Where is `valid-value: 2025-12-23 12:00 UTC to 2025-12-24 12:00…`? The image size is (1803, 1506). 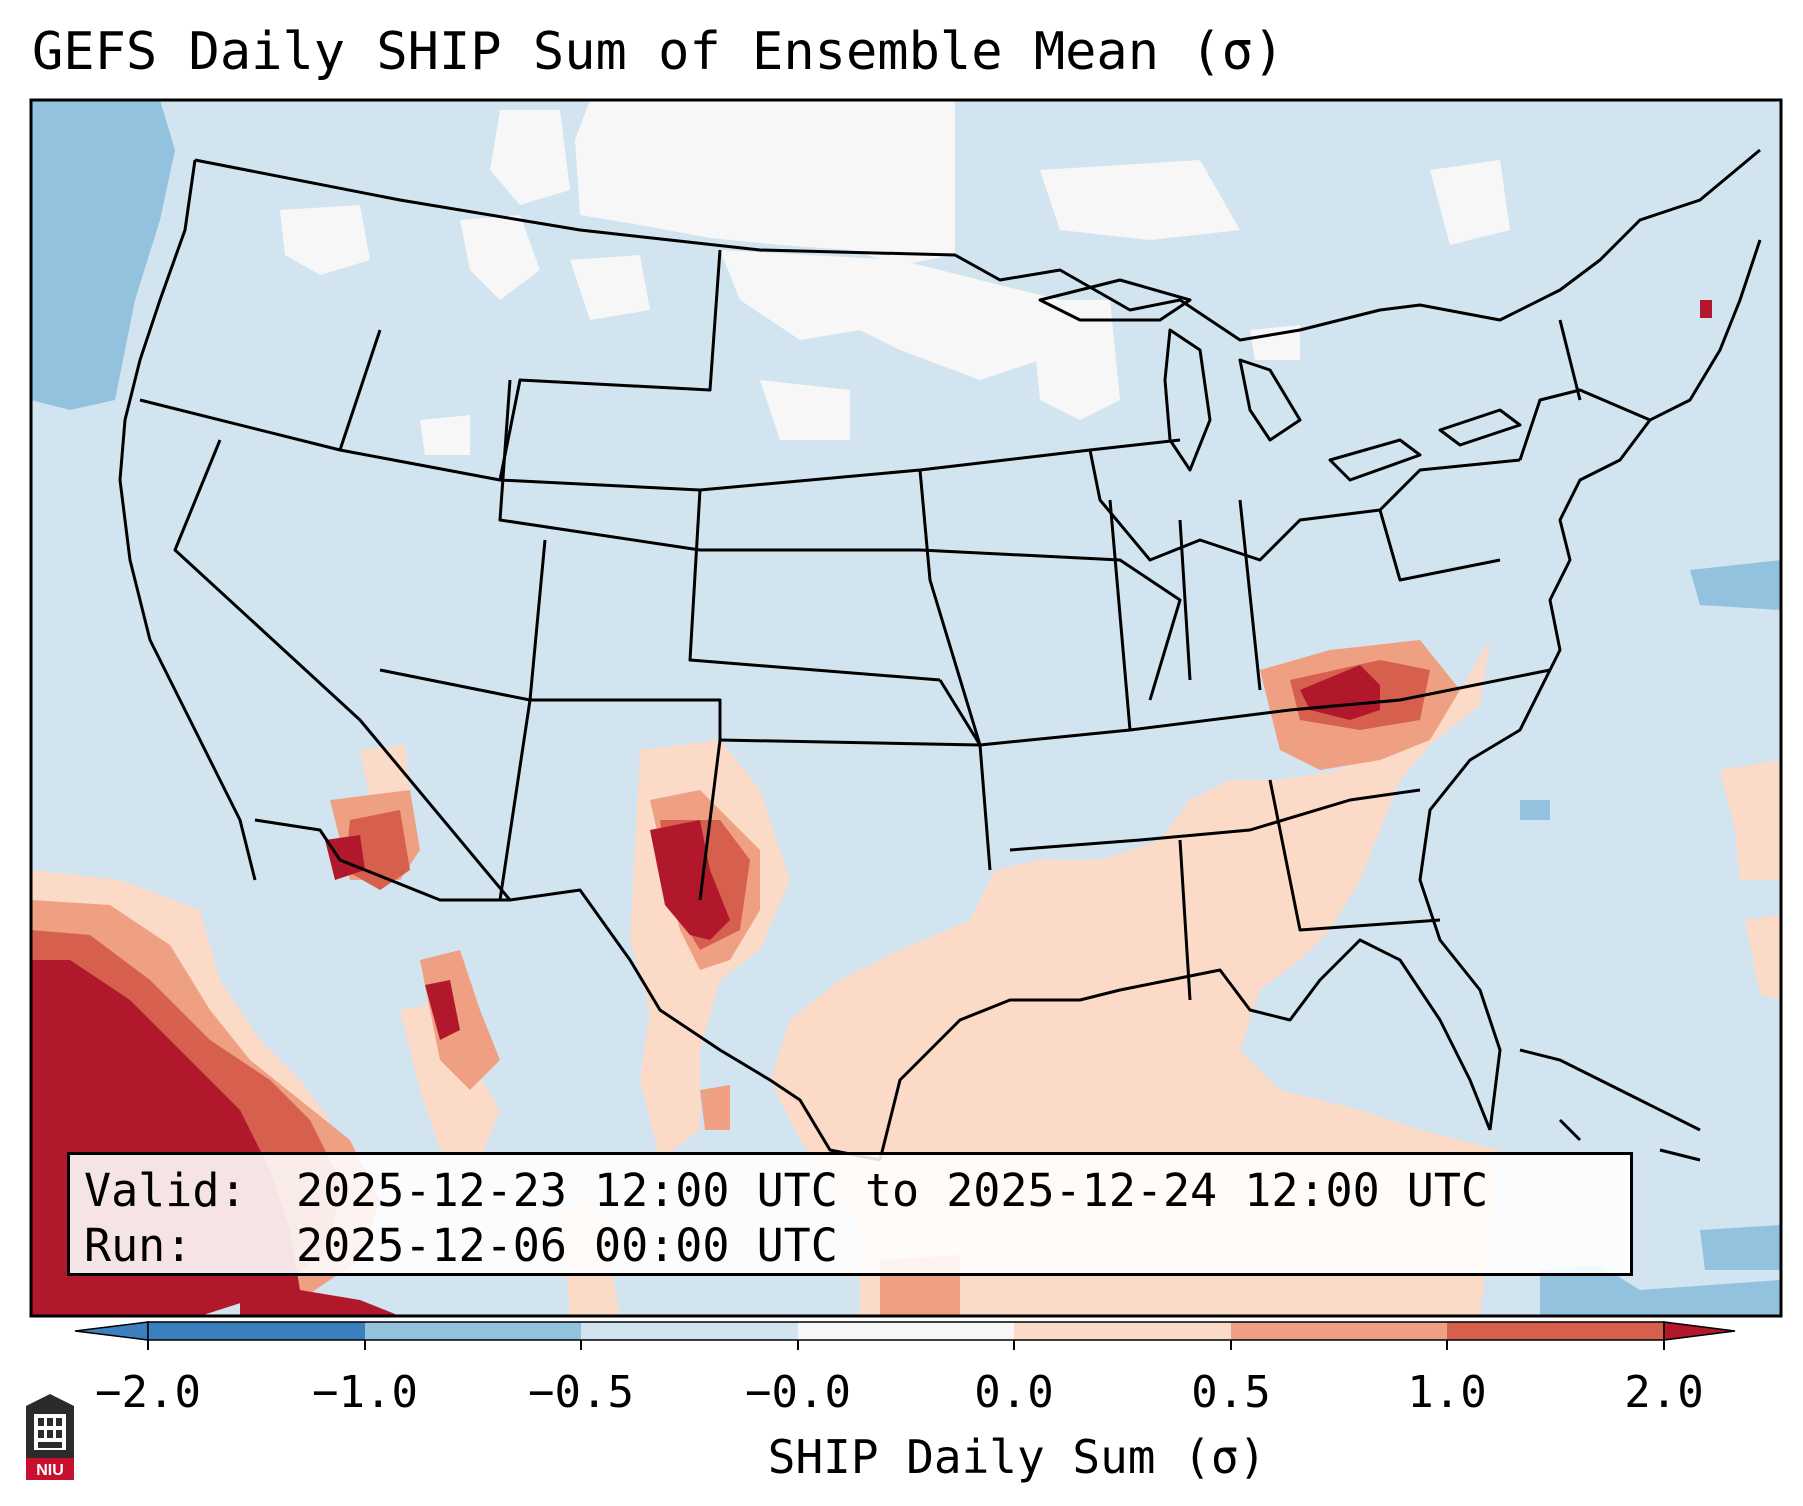 valid-value: 2025-12-23 12:00 UTC to 2025-12-24 12:00… is located at coordinates (892, 1190).